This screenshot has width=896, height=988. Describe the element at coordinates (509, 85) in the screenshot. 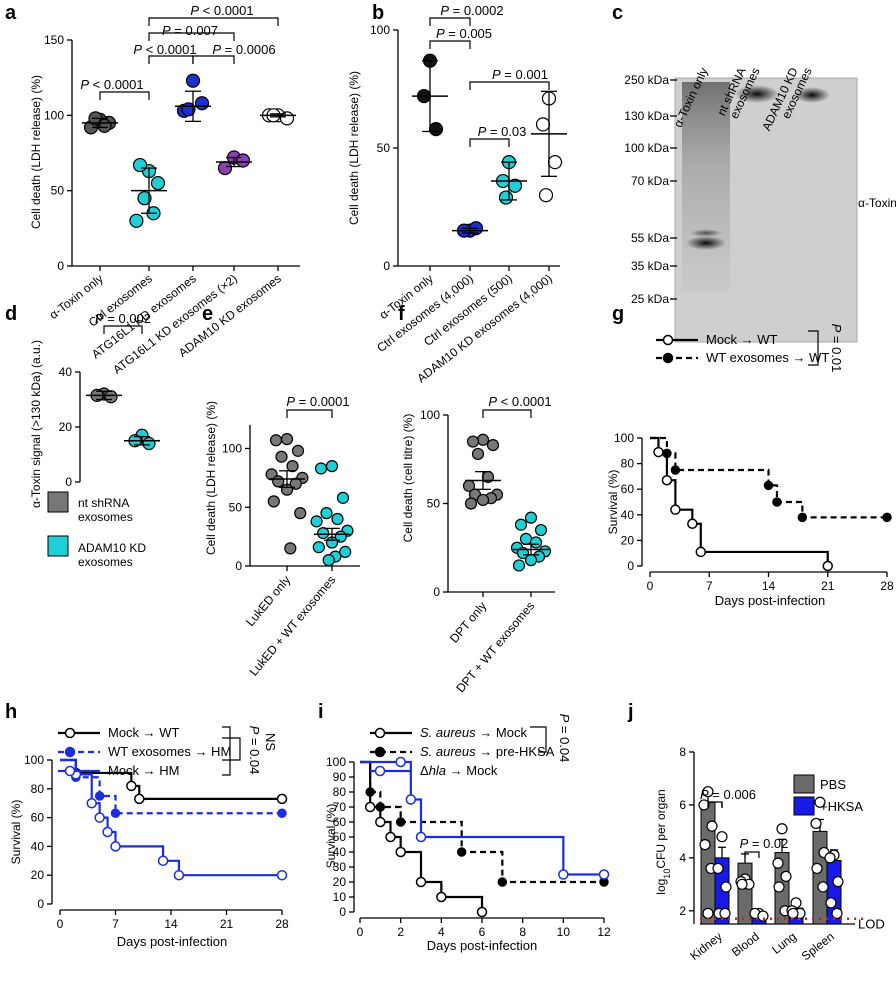

I see `panel-b-bracket` at that location.